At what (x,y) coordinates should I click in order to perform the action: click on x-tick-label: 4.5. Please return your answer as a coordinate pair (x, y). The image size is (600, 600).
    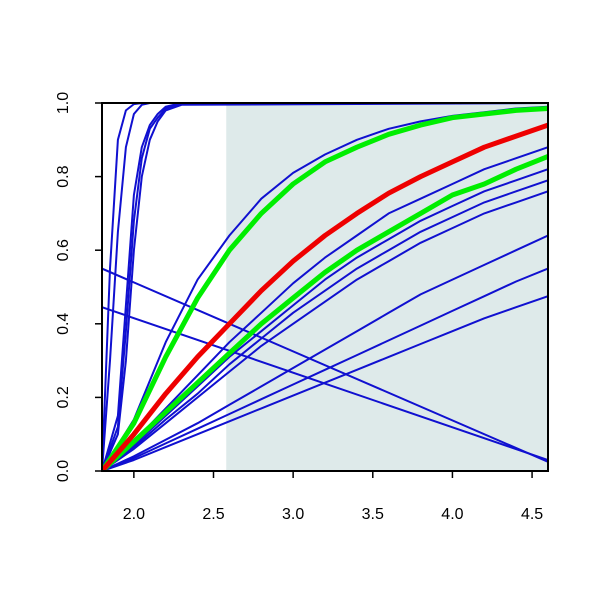
    Looking at the image, I should click on (532, 514).